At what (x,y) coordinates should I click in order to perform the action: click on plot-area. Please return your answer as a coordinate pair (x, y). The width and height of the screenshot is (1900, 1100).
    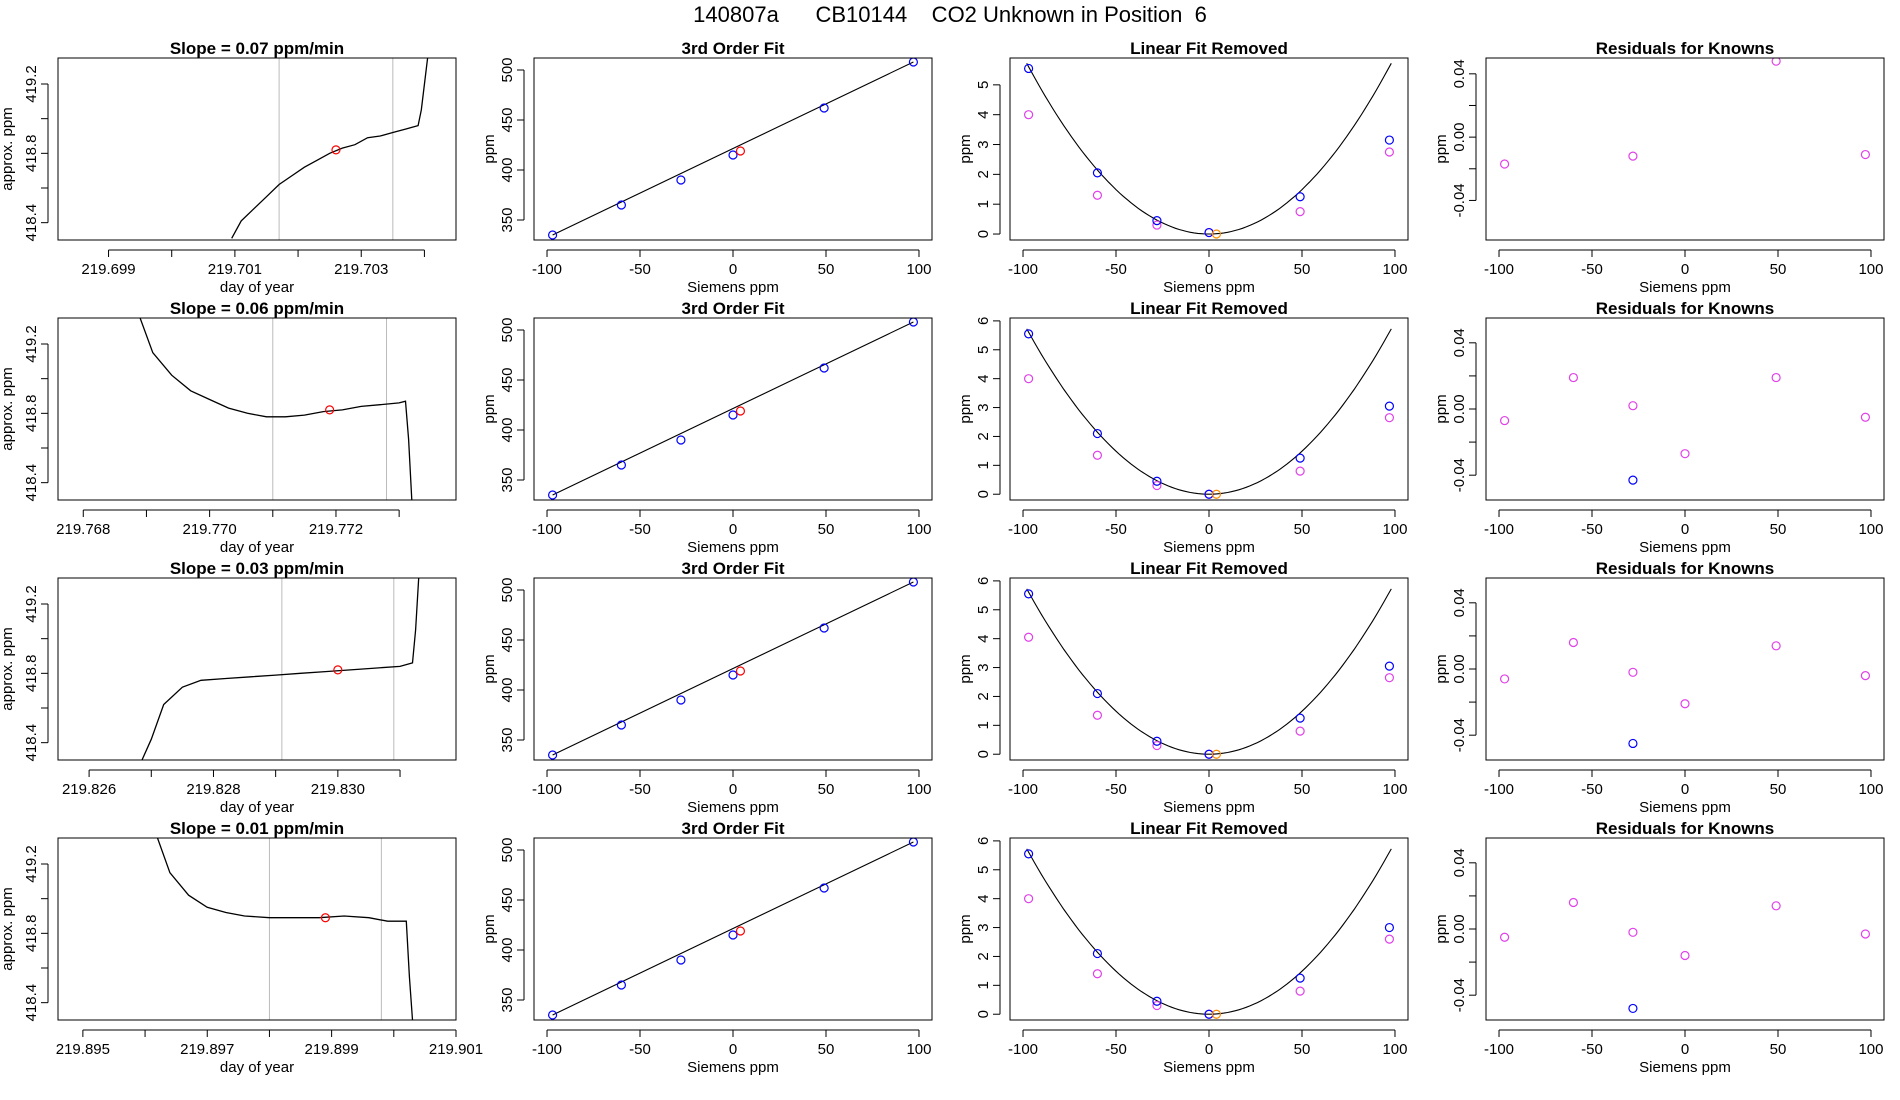
    Looking at the image, I should click on (1209, 413).